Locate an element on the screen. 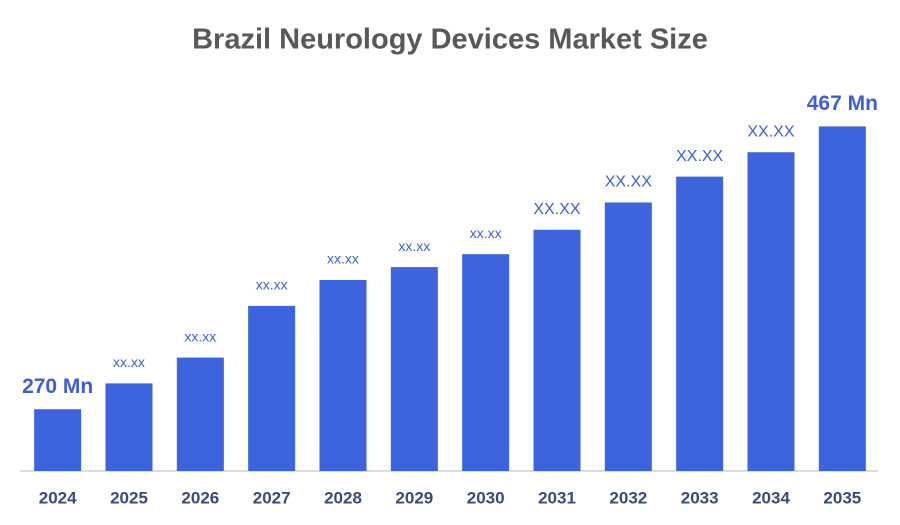  x-tick-label: 2031 is located at coordinates (557, 497).